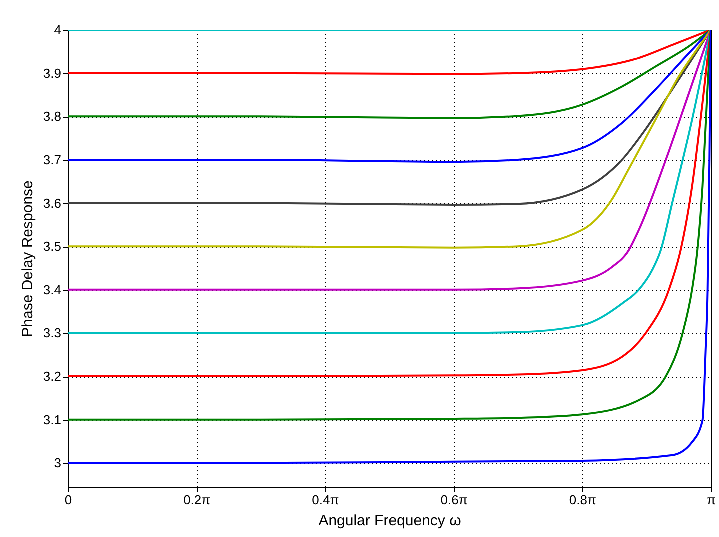 The image size is (719, 537). I want to click on x-tick-label: 0, so click(68, 500).